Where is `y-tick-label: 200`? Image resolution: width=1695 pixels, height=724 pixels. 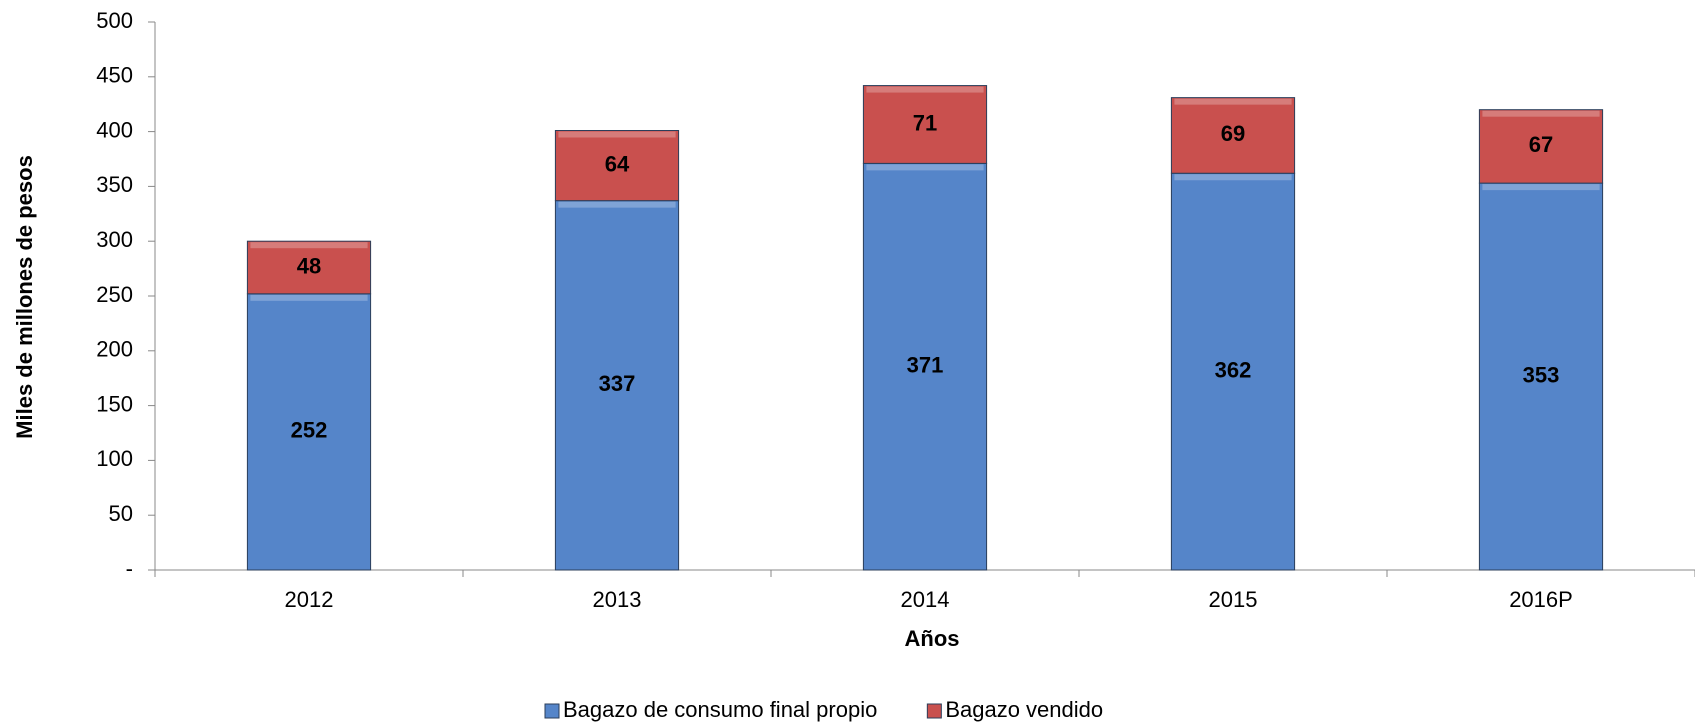 y-tick-label: 200 is located at coordinates (114, 349).